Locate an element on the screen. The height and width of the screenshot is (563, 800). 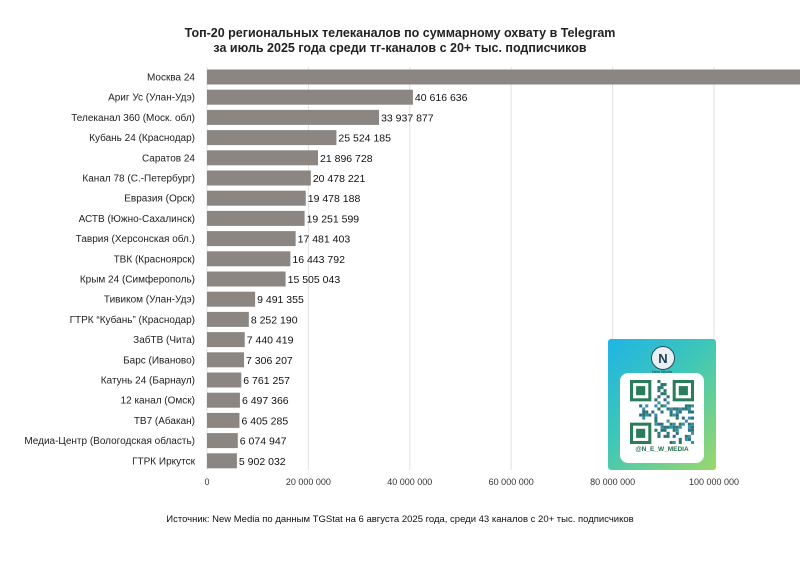
category-label: Крым 24 (Симферополь) is located at coordinates (137, 280).